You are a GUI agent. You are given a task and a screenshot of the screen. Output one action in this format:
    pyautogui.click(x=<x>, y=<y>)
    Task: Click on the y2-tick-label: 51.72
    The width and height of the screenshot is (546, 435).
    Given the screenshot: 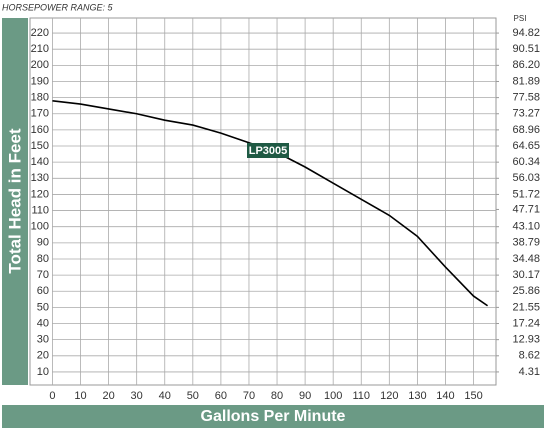 What is the action you would take?
    pyautogui.click(x=526, y=194)
    